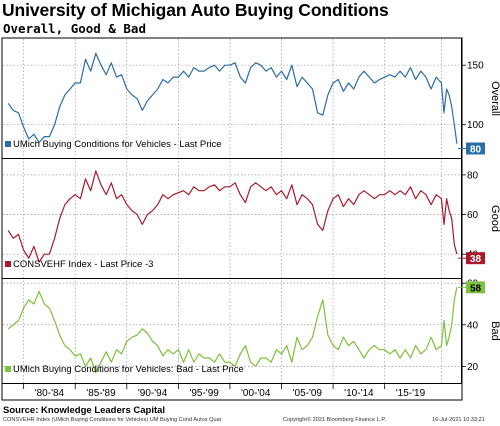  What do you see at coordinates (458, 420) in the screenshot?
I see `footer-date: 16-Jul-2021 10:33:21` at bounding box center [458, 420].